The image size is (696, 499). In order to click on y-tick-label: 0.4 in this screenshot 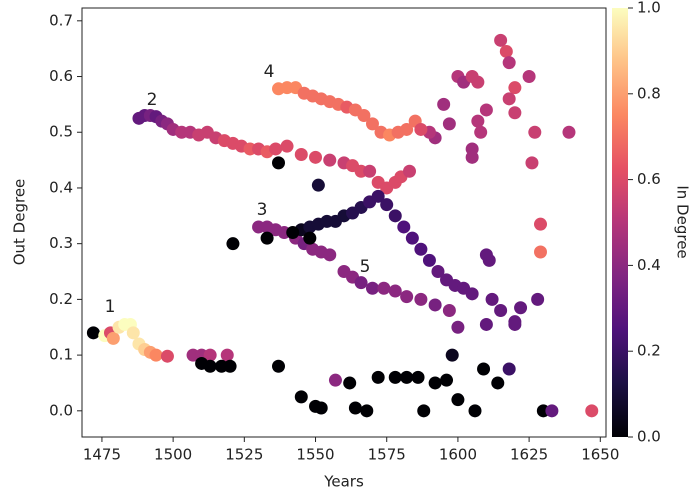, I will do `click(61, 187)`.